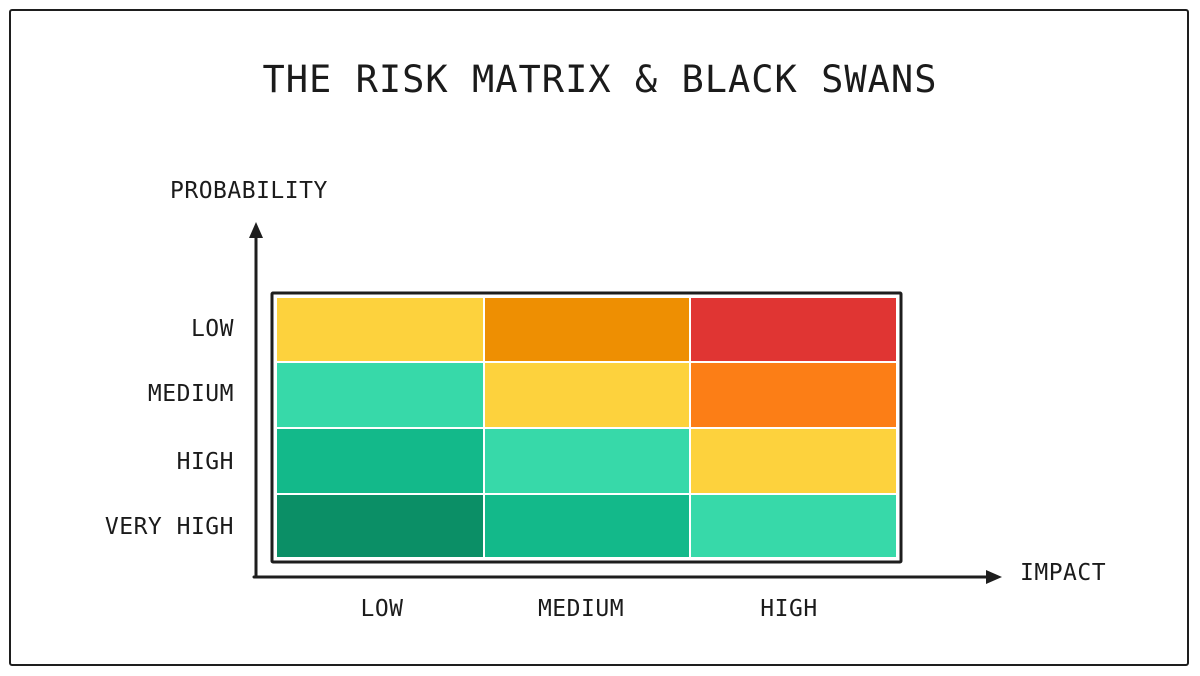 This screenshot has height=676, width=1200. Describe the element at coordinates (380, 526) in the screenshot. I see `cell-very-high-probability-low-impact` at that location.